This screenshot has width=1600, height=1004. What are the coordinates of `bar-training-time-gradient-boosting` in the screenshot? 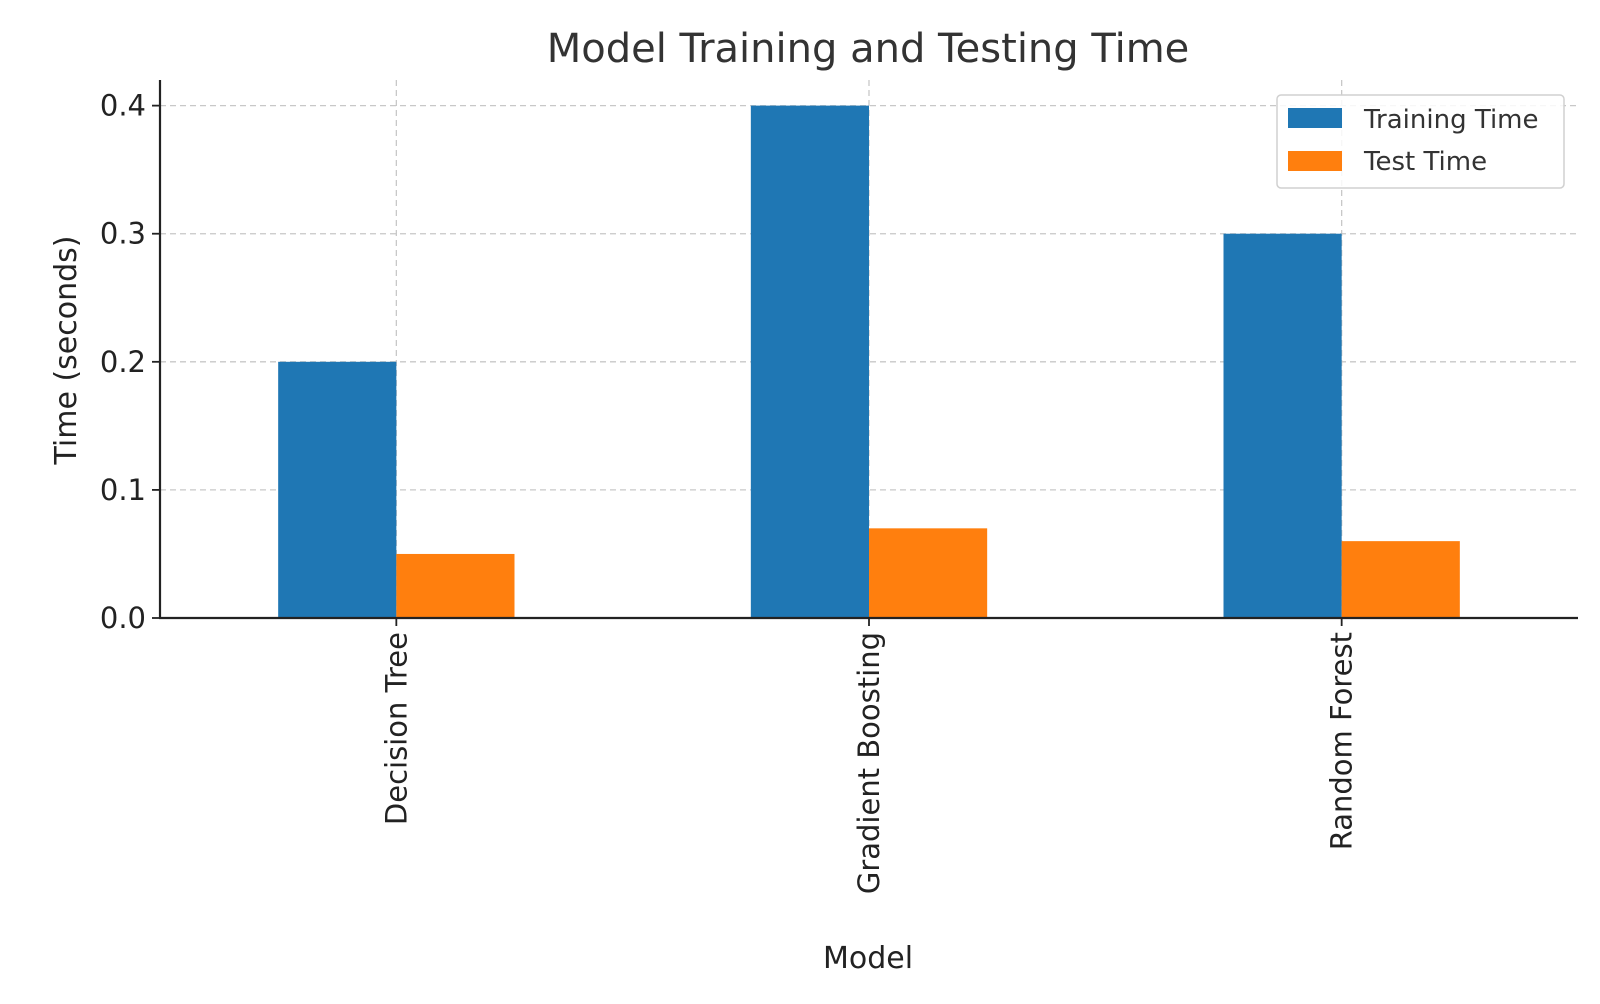 It's located at (809, 362).